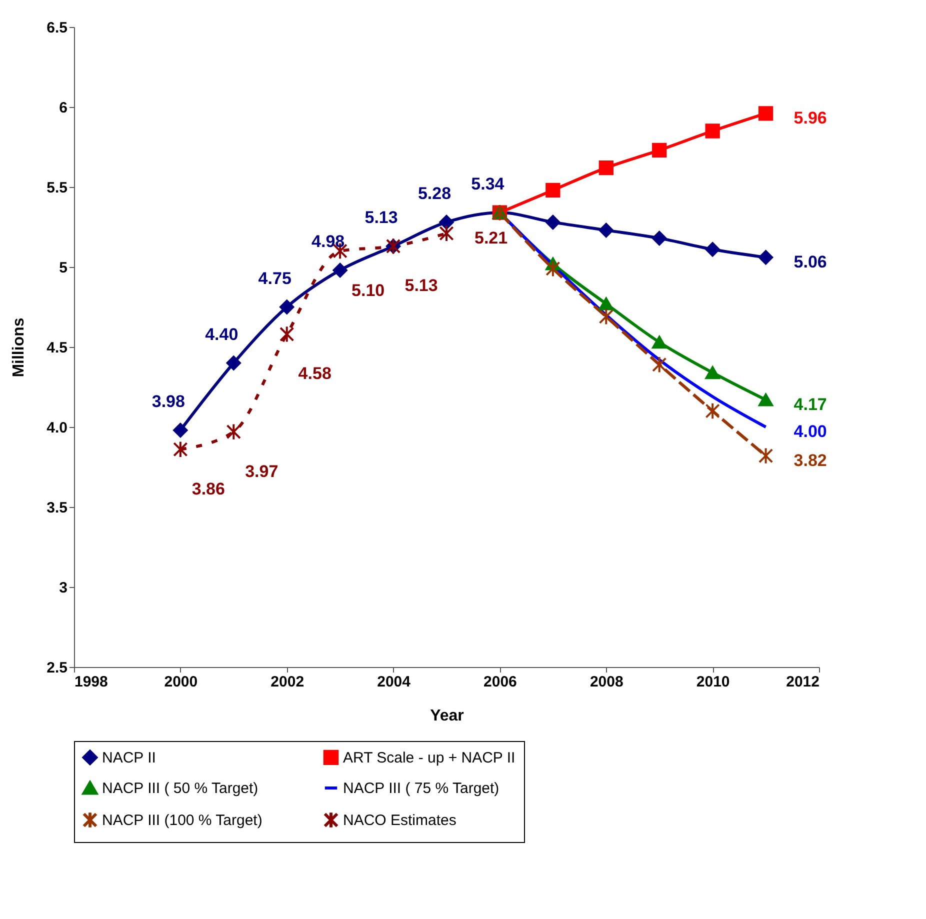 This screenshot has height=919, width=926. I want to click on data-label: 5.06, so click(810, 262).